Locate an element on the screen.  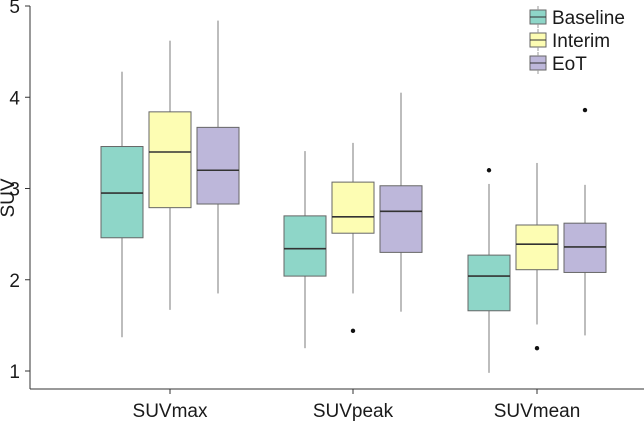
x-tick-label: SUVpeak is located at coordinates (353, 411).